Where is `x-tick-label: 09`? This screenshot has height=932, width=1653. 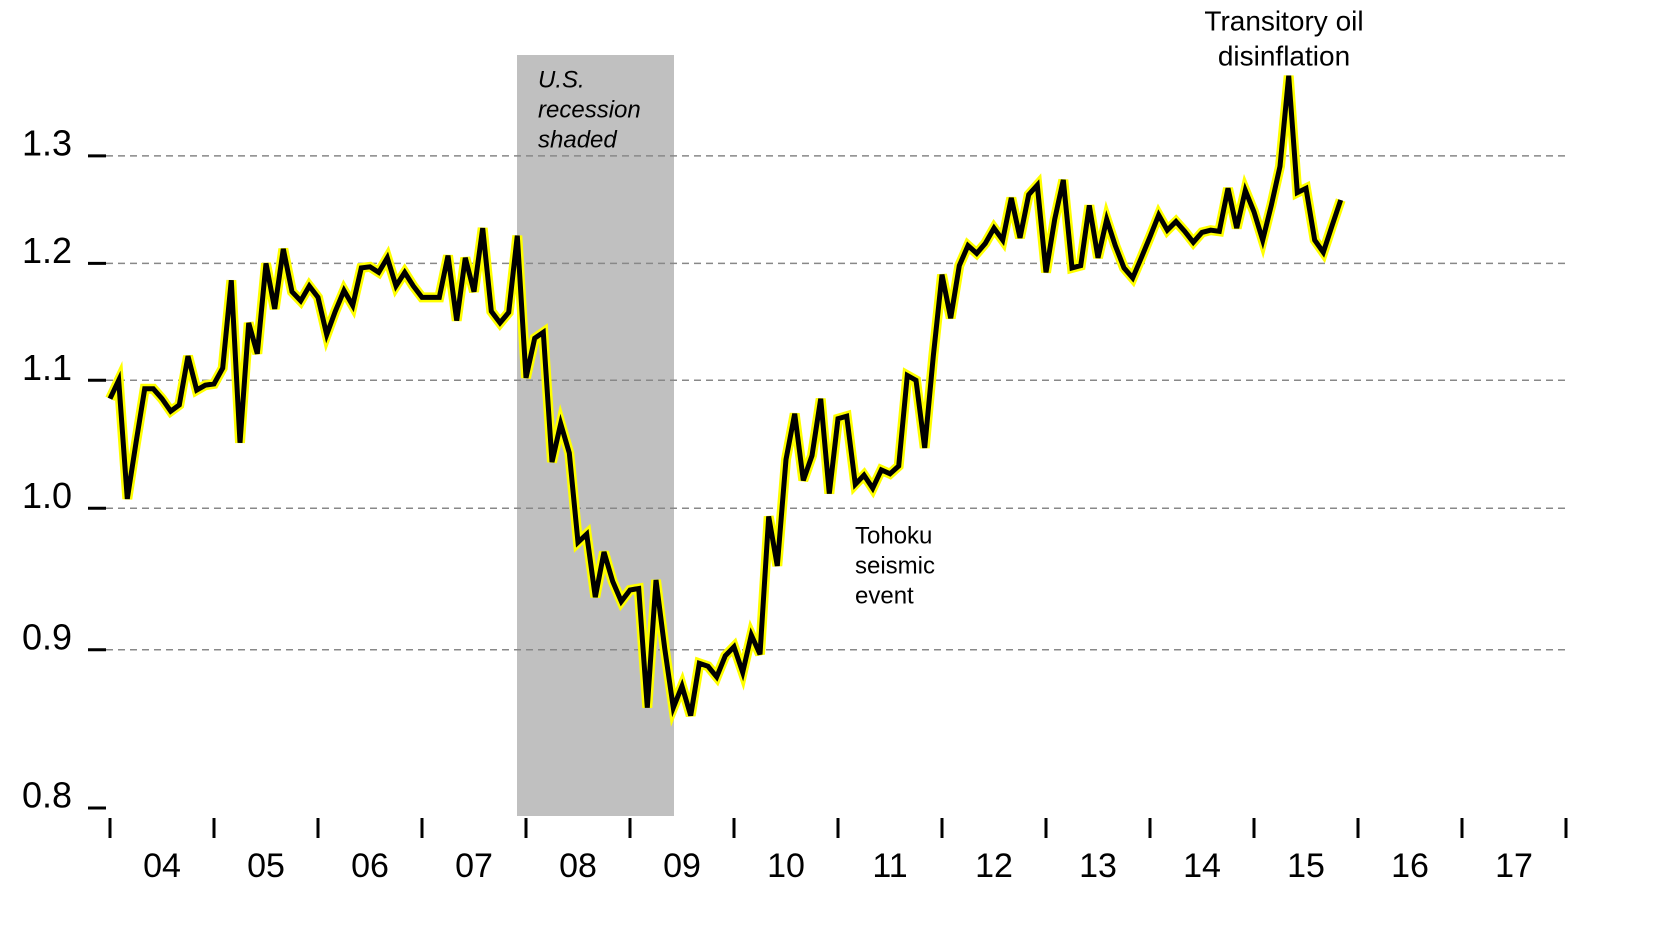 x-tick-label: 09 is located at coordinates (682, 866).